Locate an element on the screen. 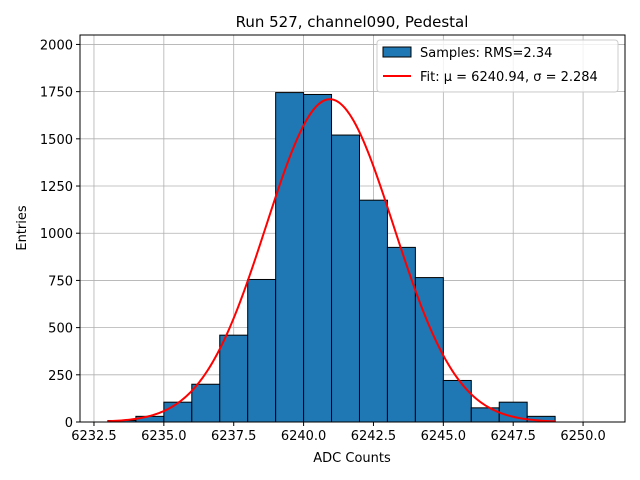  x-tick-label: 6237.5 is located at coordinates (234, 436).